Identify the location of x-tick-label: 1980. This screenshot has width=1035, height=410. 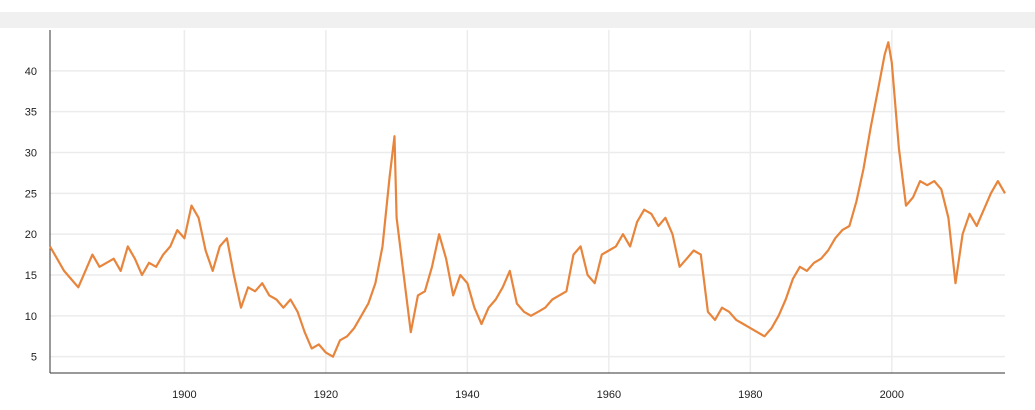
(750, 395).